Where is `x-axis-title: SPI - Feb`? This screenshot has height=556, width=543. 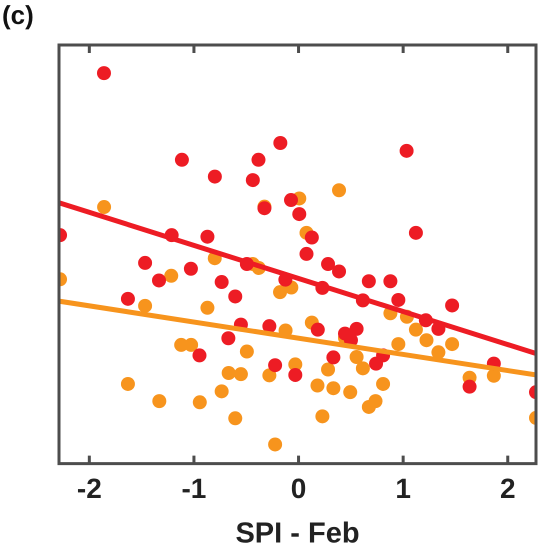 x-axis-title: SPI - Feb is located at coordinates (297, 534).